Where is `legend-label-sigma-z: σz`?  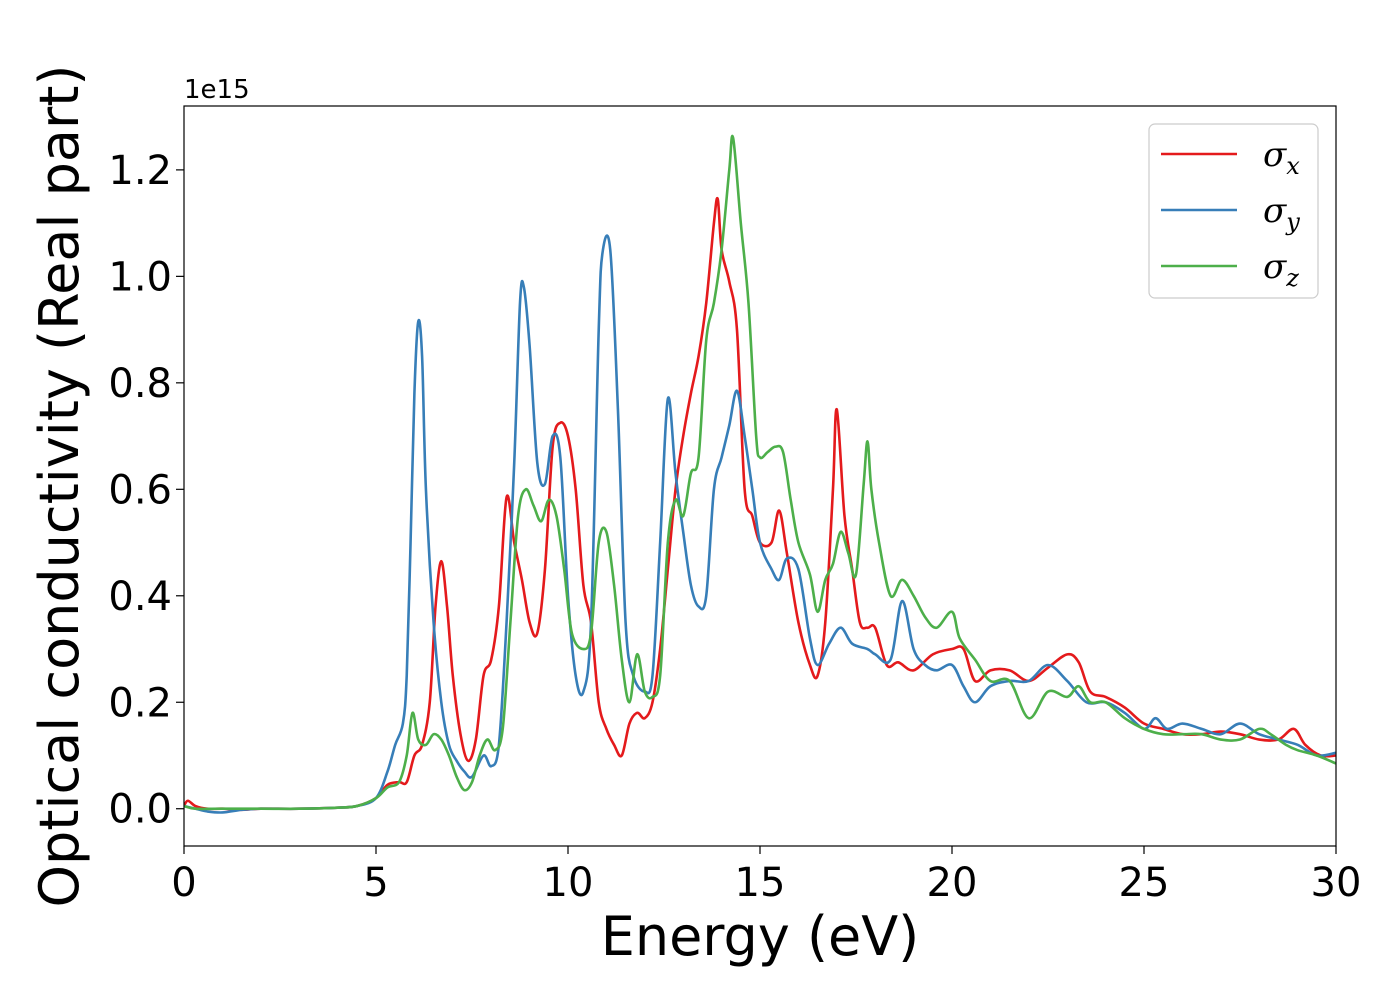
legend-label-sigma-z: σz is located at coordinates (1281, 269).